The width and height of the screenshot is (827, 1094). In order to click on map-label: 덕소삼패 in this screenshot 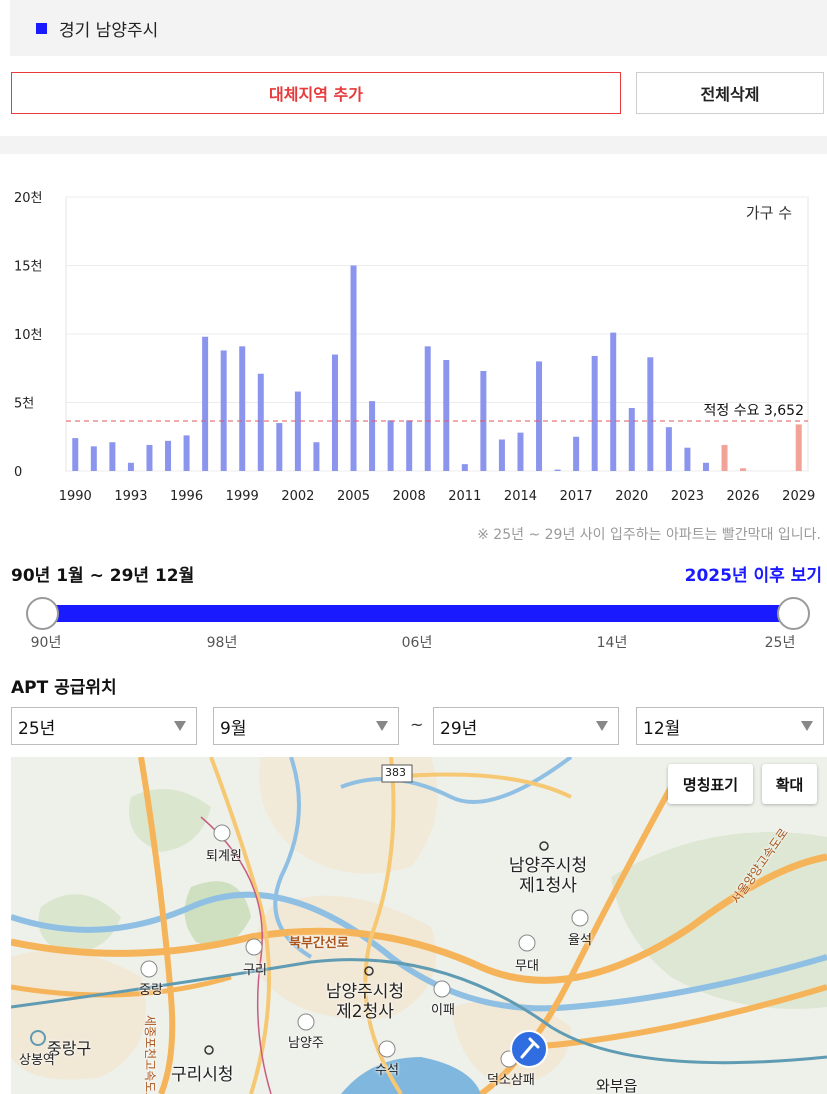, I will do `click(511, 1080)`.